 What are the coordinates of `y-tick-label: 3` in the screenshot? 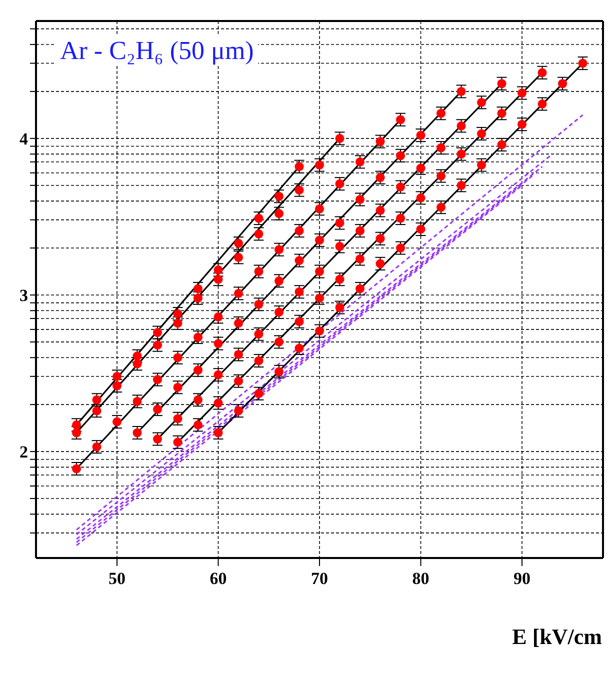 It's located at (24, 296).